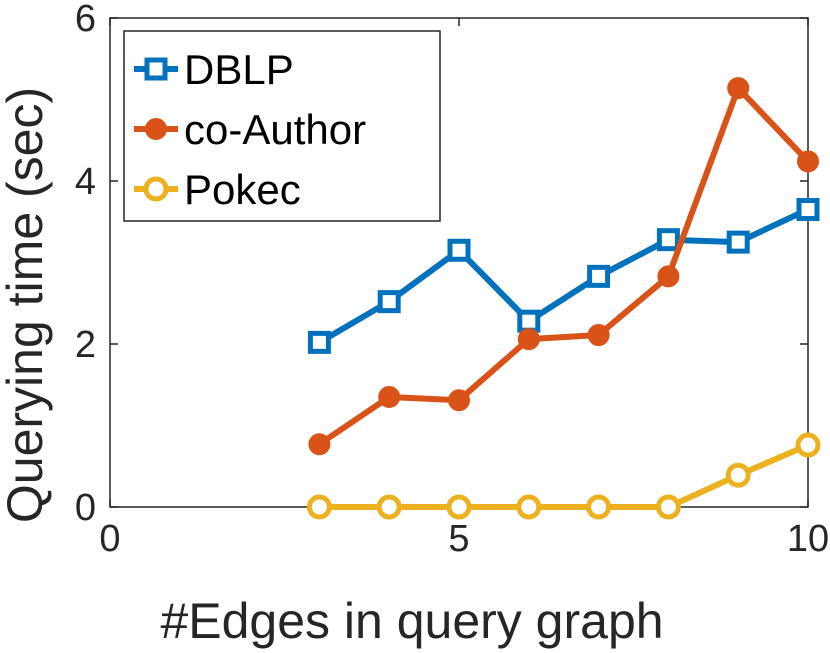 The width and height of the screenshot is (830, 653). What do you see at coordinates (808, 539) in the screenshot?
I see `x-tick-label: 10` at bounding box center [808, 539].